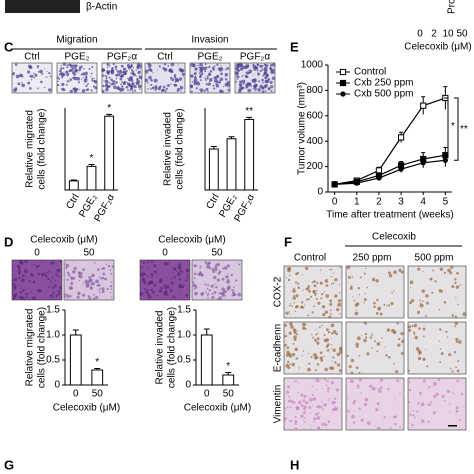  What do you see at coordinates (231, 149) in the screenshot?
I see `axis` at bounding box center [231, 149].